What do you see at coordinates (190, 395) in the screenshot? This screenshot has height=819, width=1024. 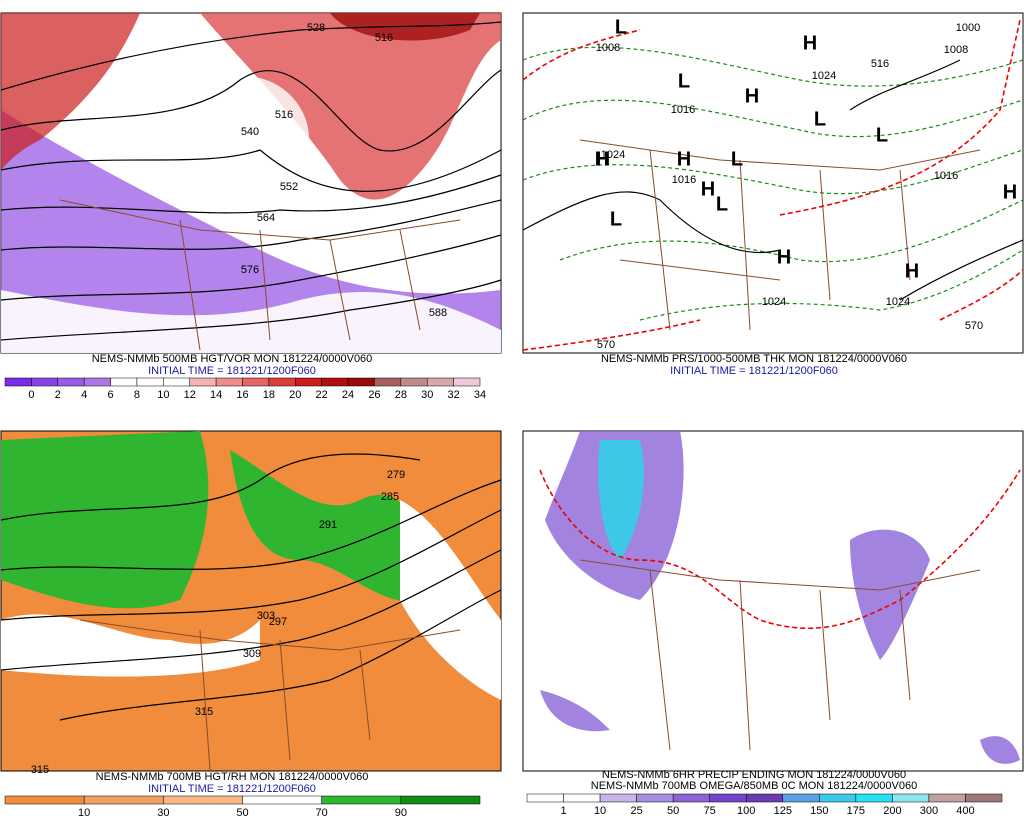 I see `colorbar-label: 12` at bounding box center [190, 395].